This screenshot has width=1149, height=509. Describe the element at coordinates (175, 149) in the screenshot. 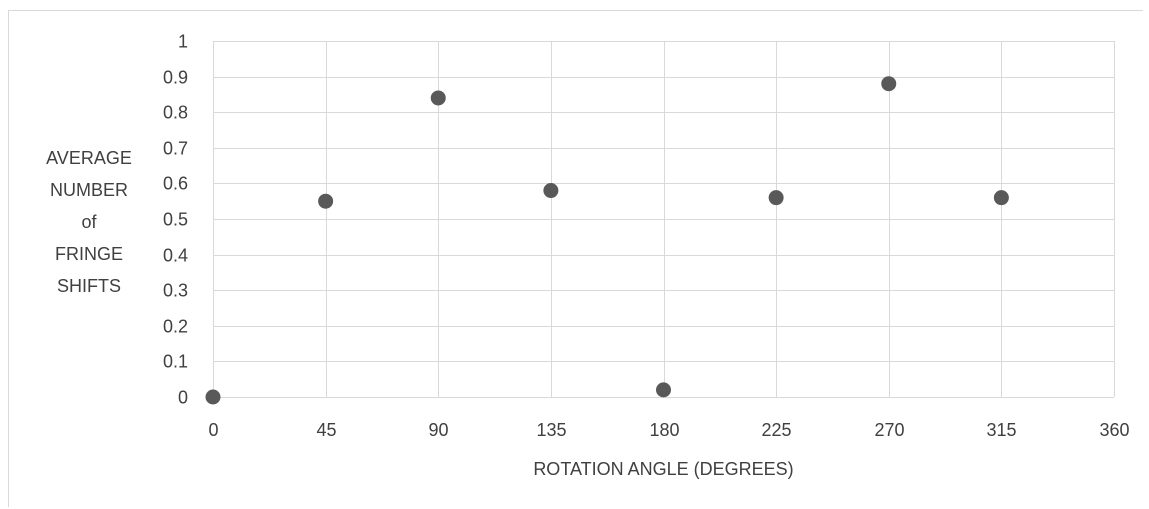

I see `y-tick-label: 0.7` at that location.